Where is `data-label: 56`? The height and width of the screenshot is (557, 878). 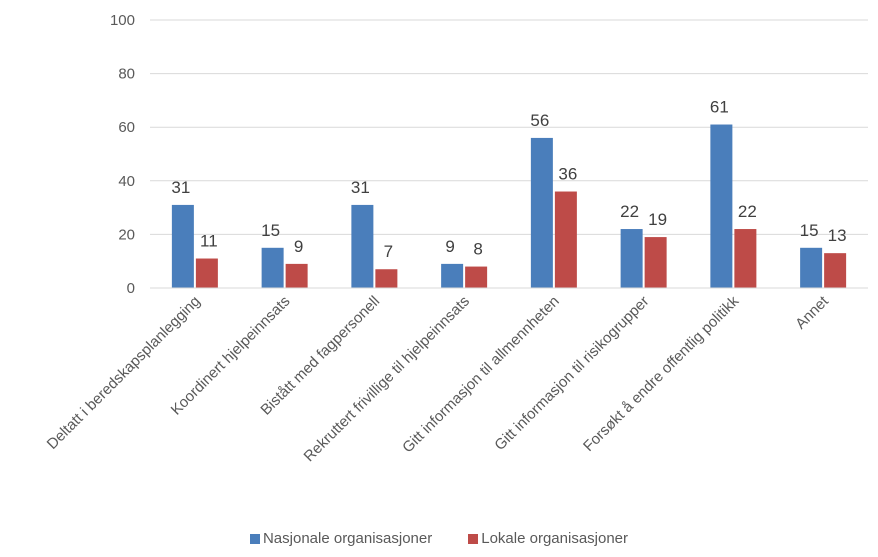 data-label: 56 is located at coordinates (539, 120).